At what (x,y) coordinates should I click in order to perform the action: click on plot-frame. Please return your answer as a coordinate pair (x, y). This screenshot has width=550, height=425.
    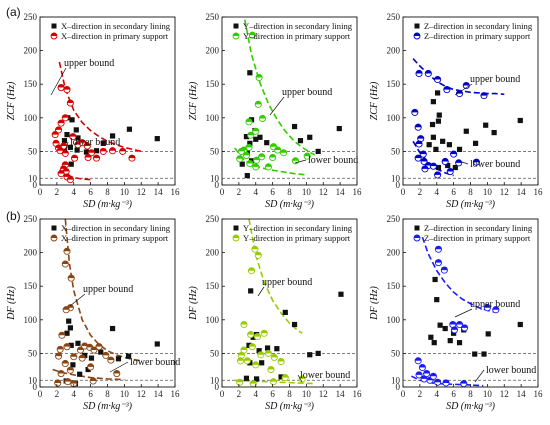
    Looking at the image, I should click on (107, 101).